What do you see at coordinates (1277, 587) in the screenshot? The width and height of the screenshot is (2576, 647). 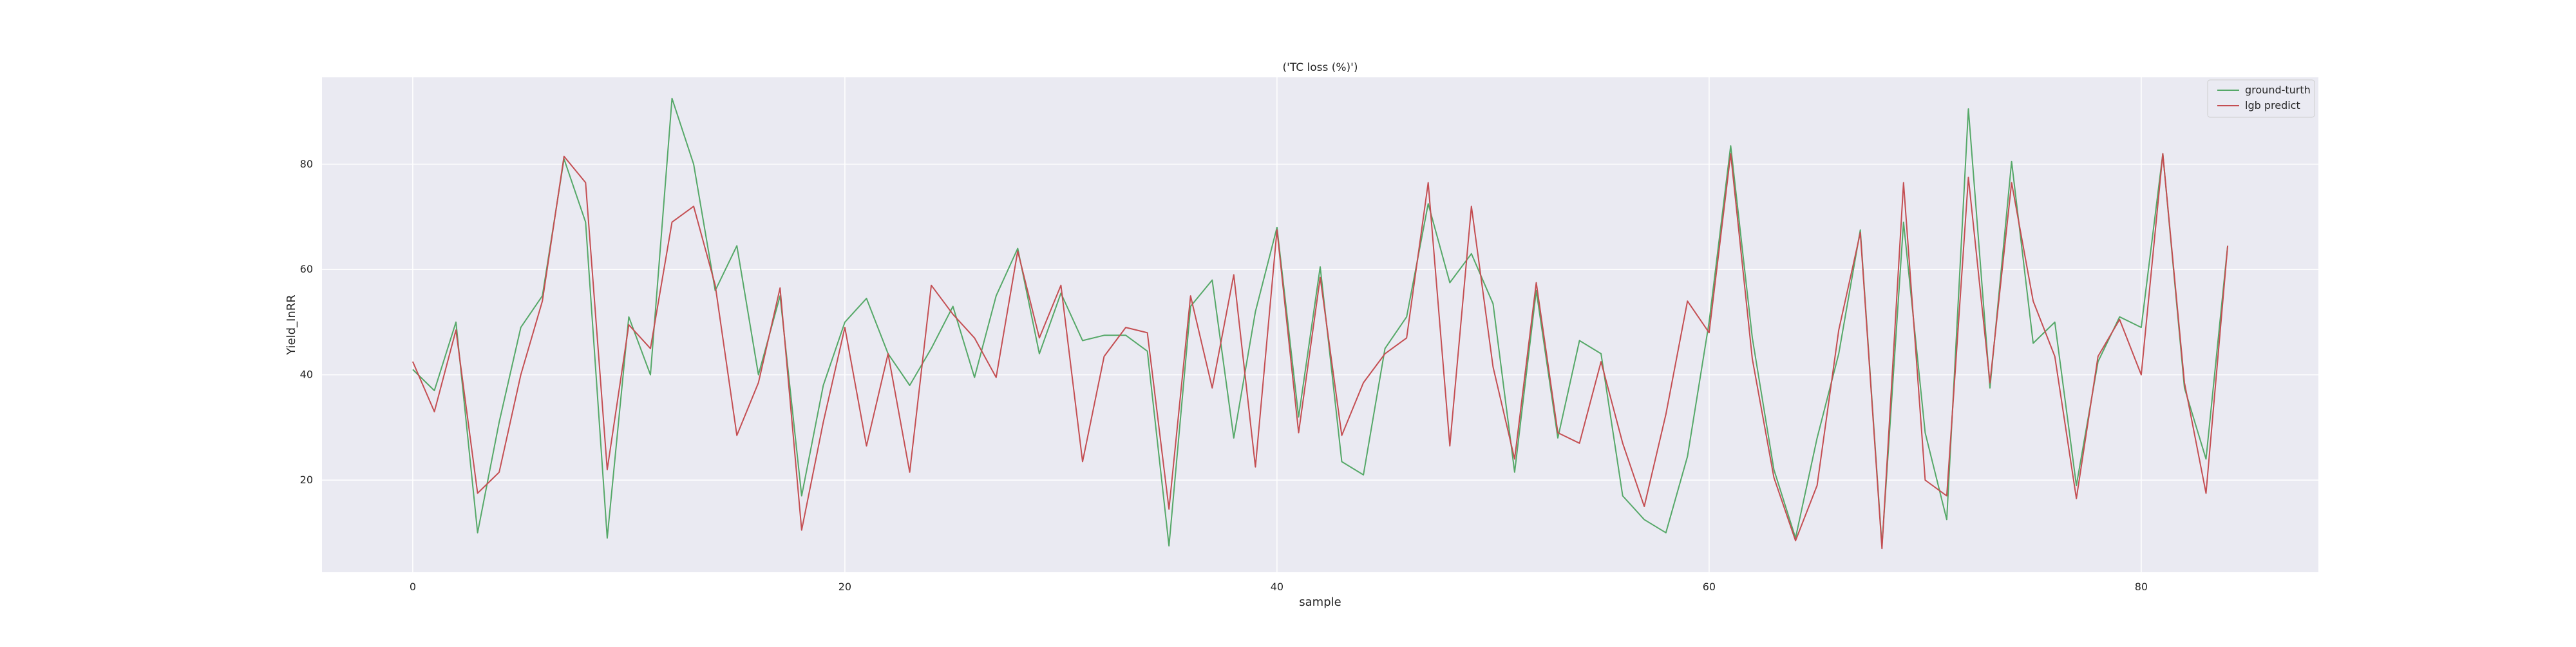 I see `x-tick-label: 40` at bounding box center [1277, 587].